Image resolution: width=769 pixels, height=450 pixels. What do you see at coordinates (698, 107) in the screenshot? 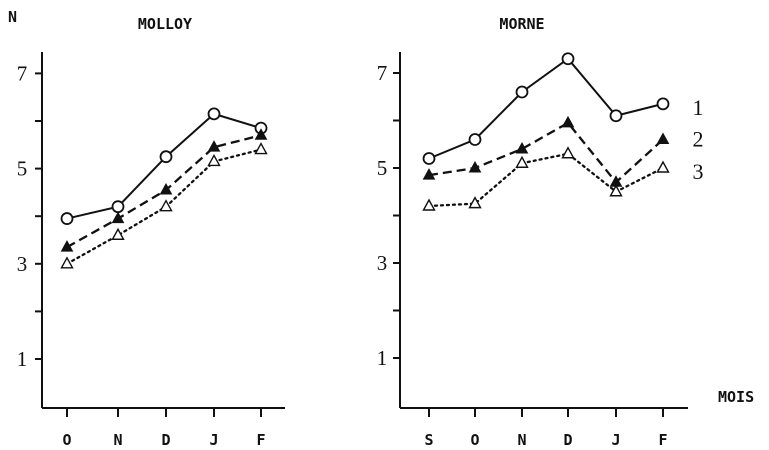
I see `series-label: 1` at bounding box center [698, 107].